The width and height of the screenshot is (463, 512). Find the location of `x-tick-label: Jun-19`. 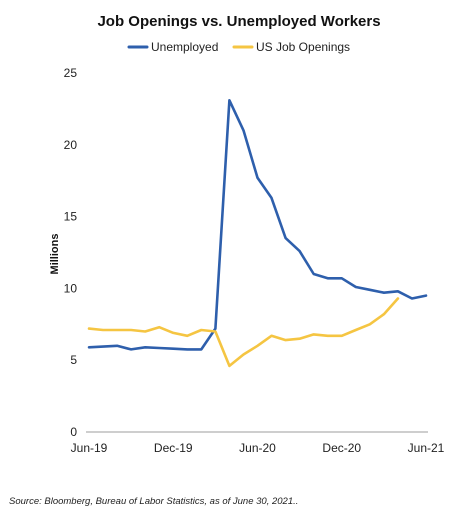

x-tick-label: Jun-19 is located at coordinates (89, 448).